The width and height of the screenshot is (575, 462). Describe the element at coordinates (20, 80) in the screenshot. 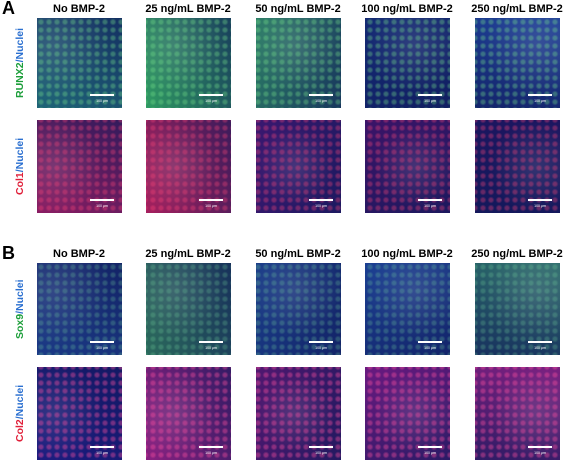

I see `row-label-part: RUNX2` at that location.